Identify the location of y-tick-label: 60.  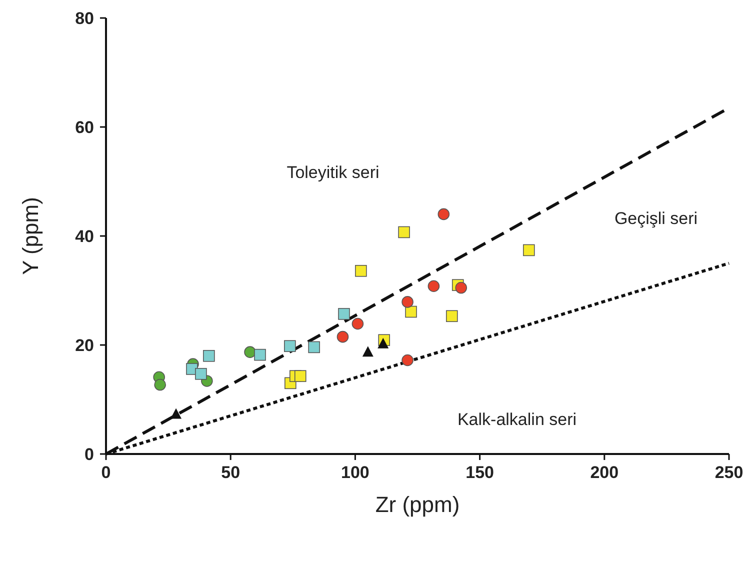
(84, 127).